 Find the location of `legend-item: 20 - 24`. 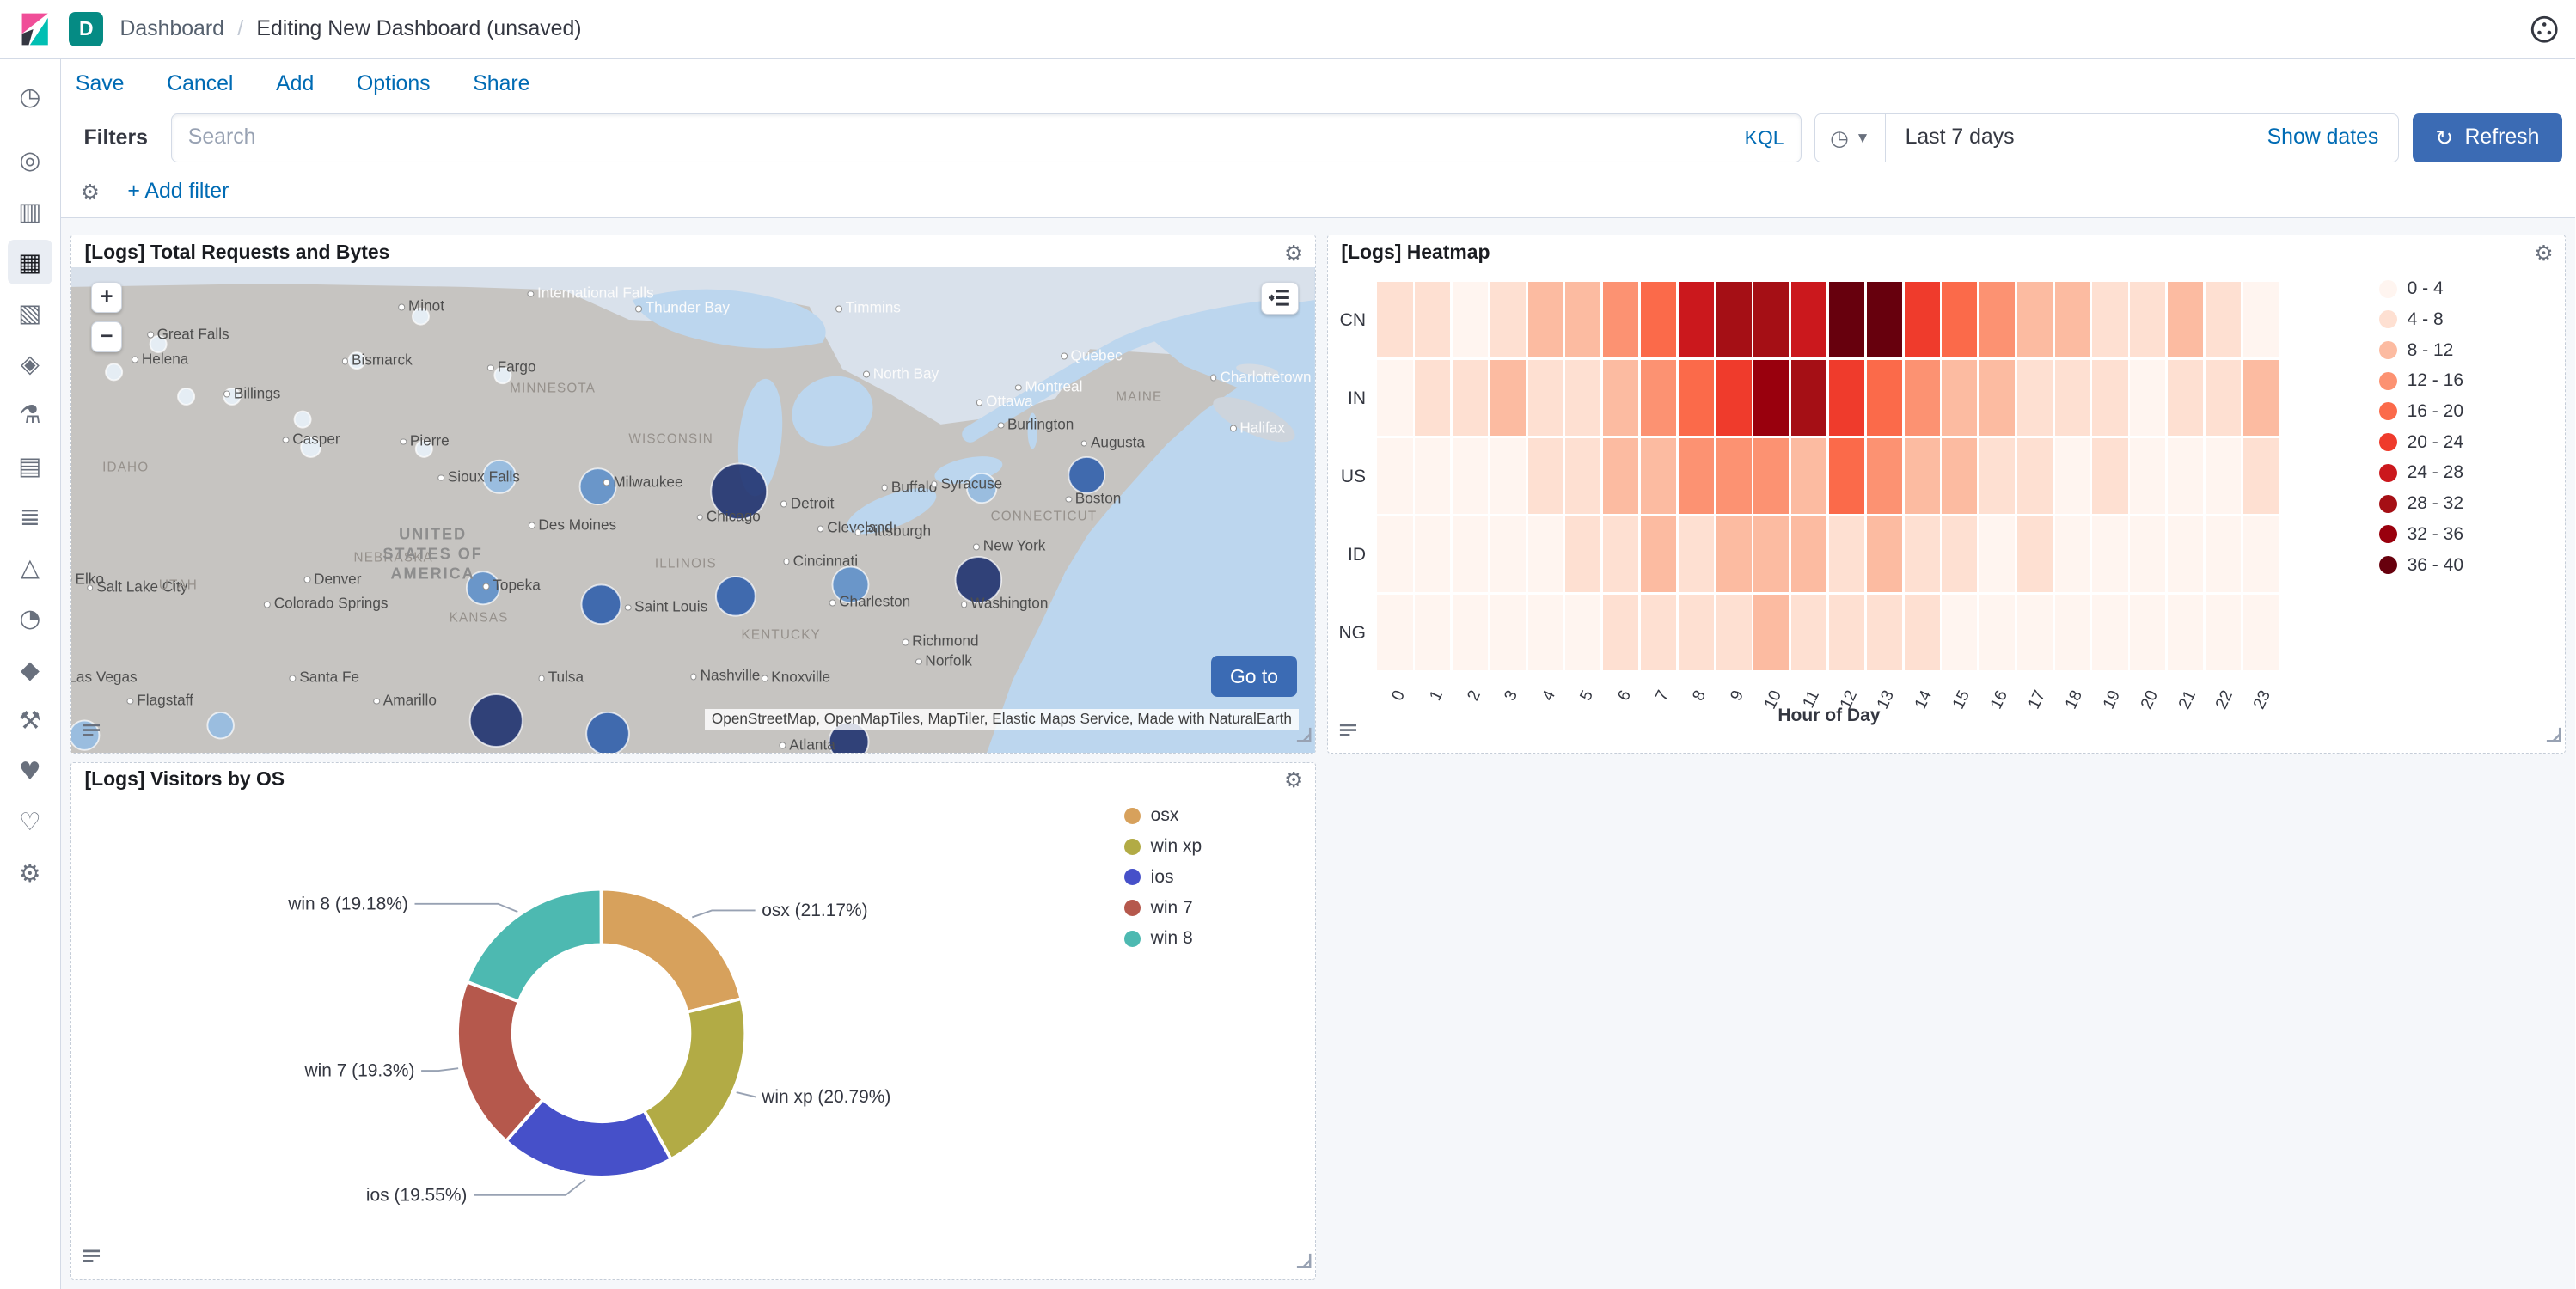

legend-item: 20 - 24 is located at coordinates (2421, 442).